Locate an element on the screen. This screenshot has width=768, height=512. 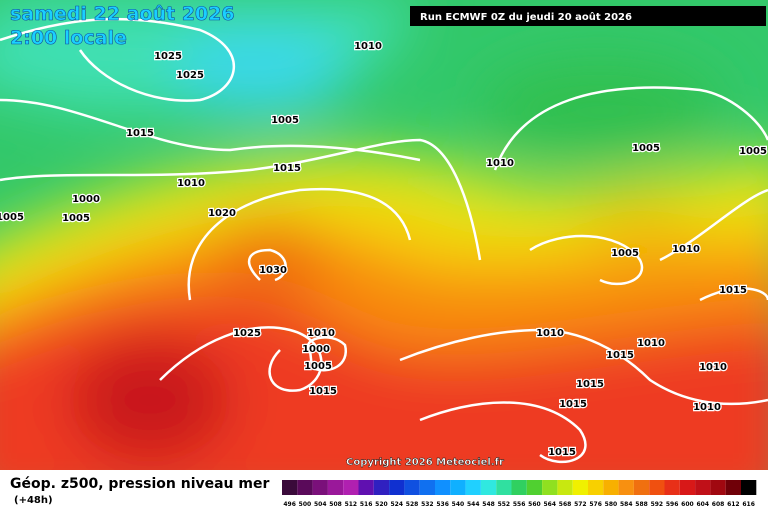
scale-label: 572 is located at coordinates (580, 504).